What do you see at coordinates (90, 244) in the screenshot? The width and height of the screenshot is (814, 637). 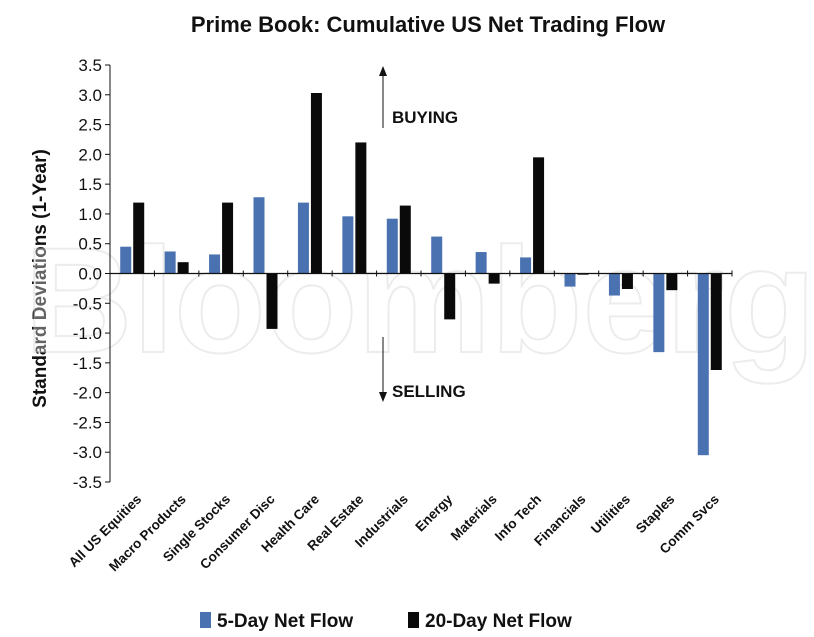 I see `y-tick-label: 0.5` at bounding box center [90, 244].